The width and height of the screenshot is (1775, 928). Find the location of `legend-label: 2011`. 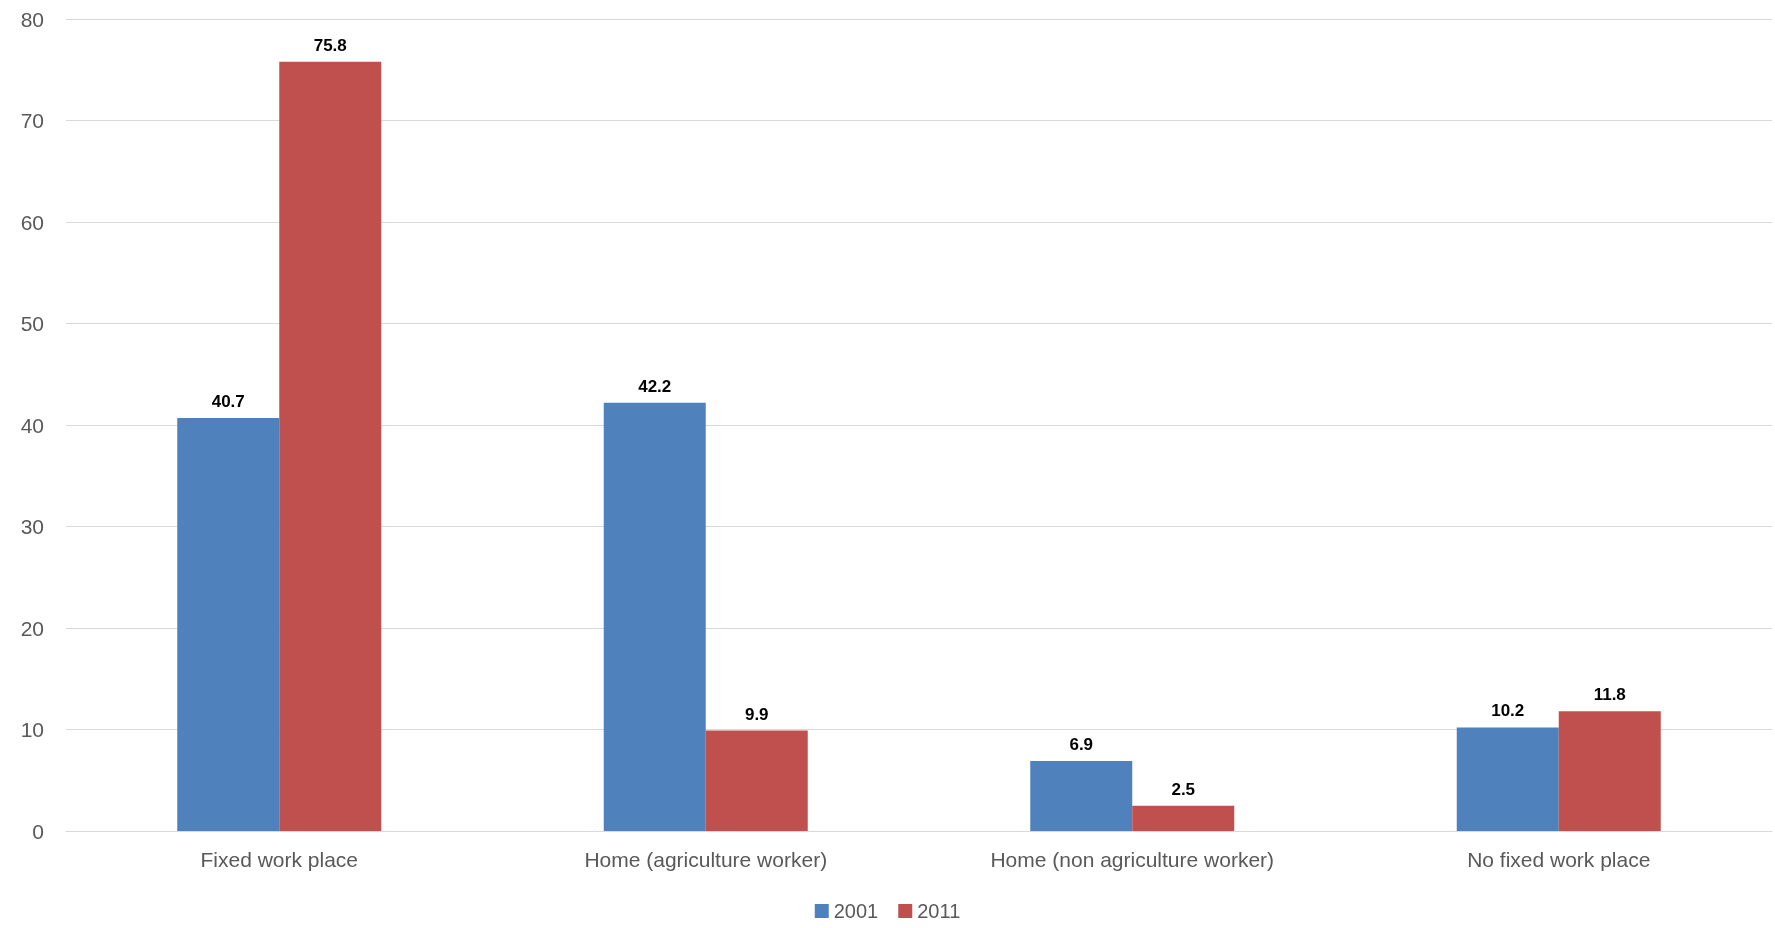

legend-label: 2011 is located at coordinates (939, 911).